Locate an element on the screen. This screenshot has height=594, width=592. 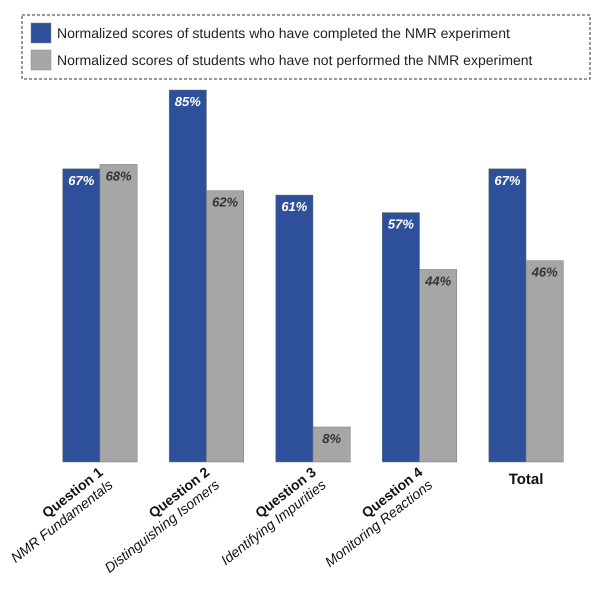
legend-label: Normalized scores of students who have completed the NMR experiment is located at coordinates (283, 33).